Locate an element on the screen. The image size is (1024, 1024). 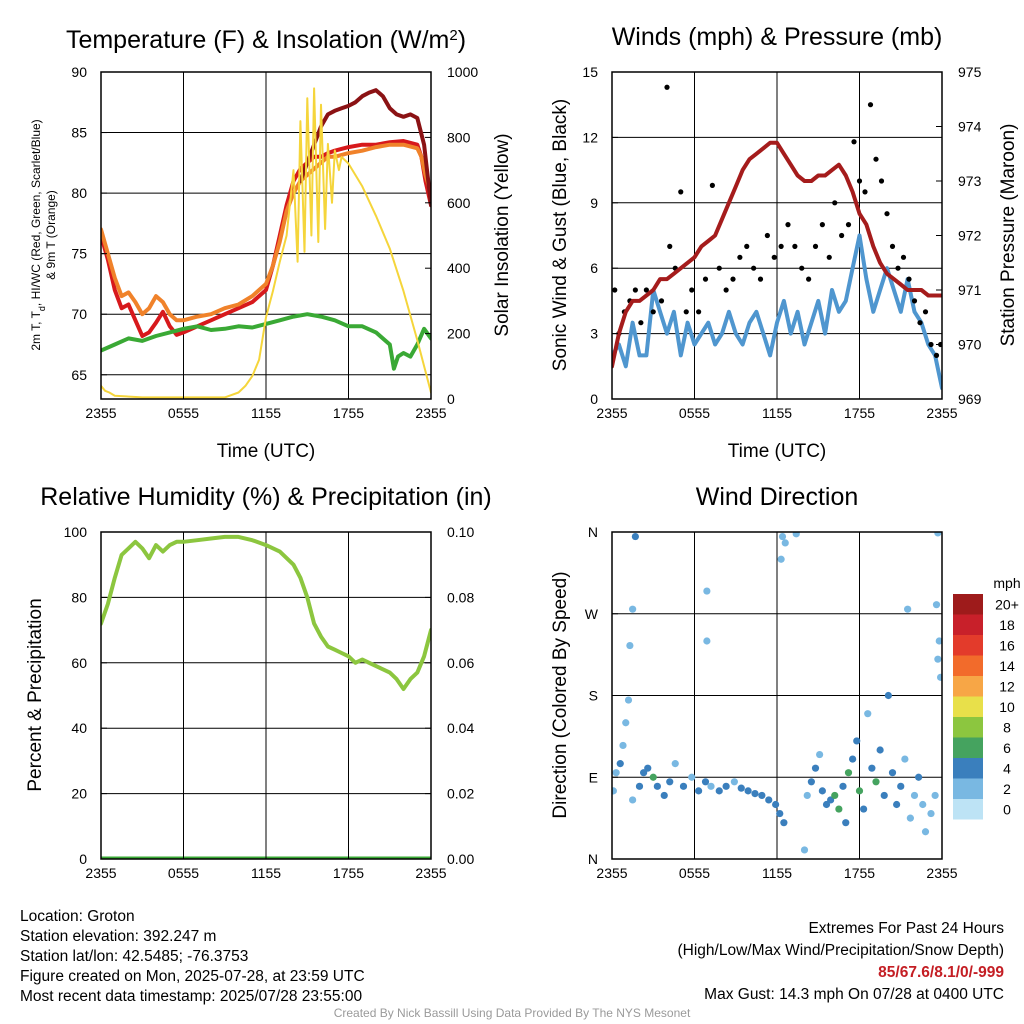
direction-title: Wind Direction is located at coordinates (777, 497).